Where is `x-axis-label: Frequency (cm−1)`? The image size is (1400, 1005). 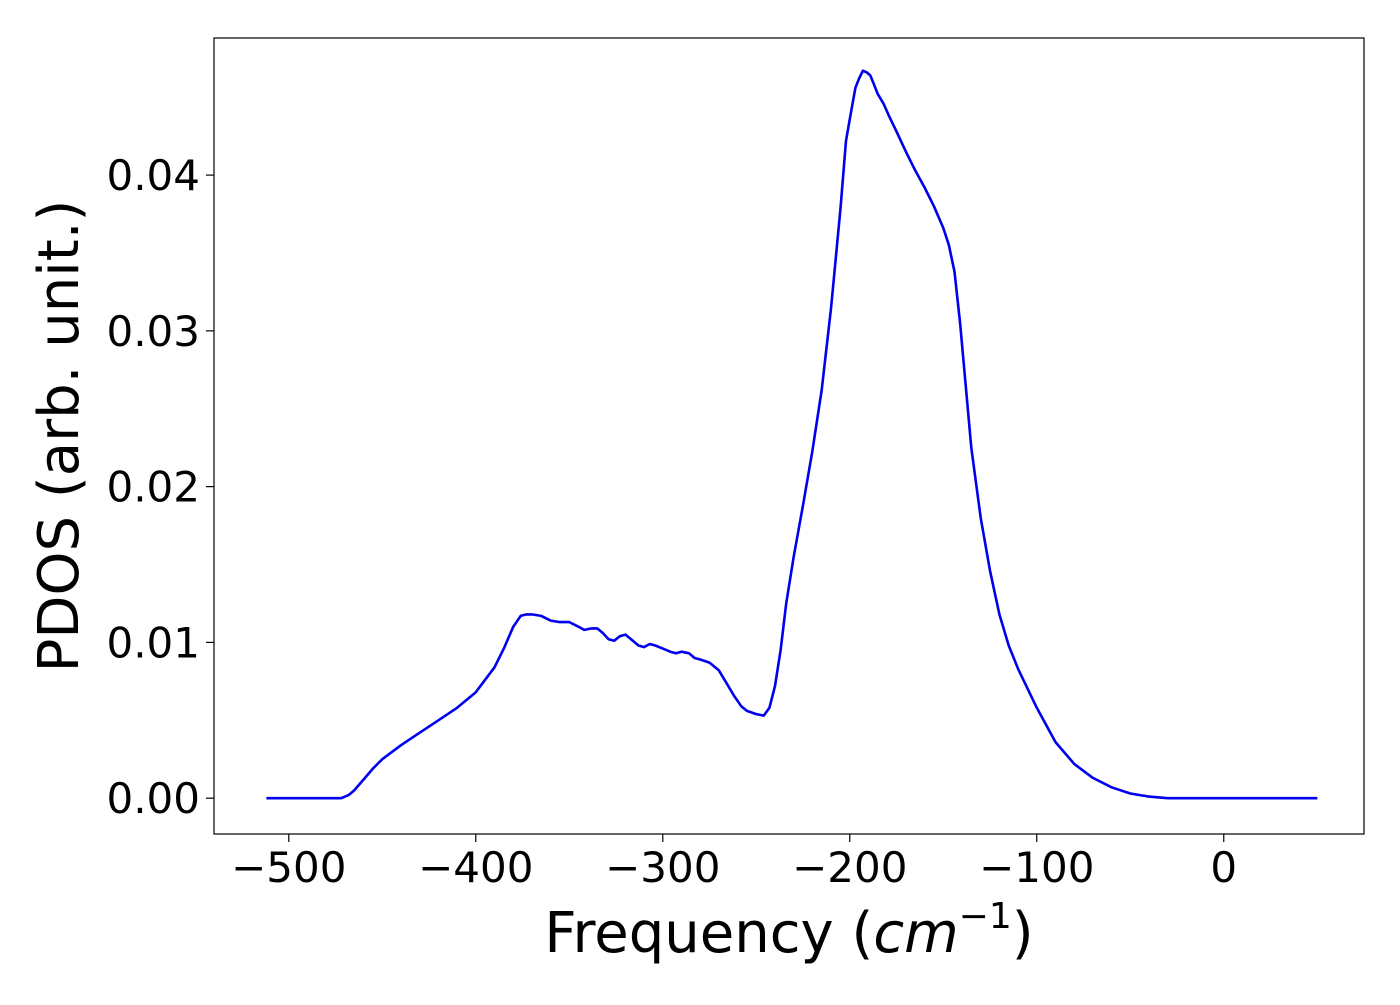 x-axis-label: Frequency (cm−1) is located at coordinates (788, 931).